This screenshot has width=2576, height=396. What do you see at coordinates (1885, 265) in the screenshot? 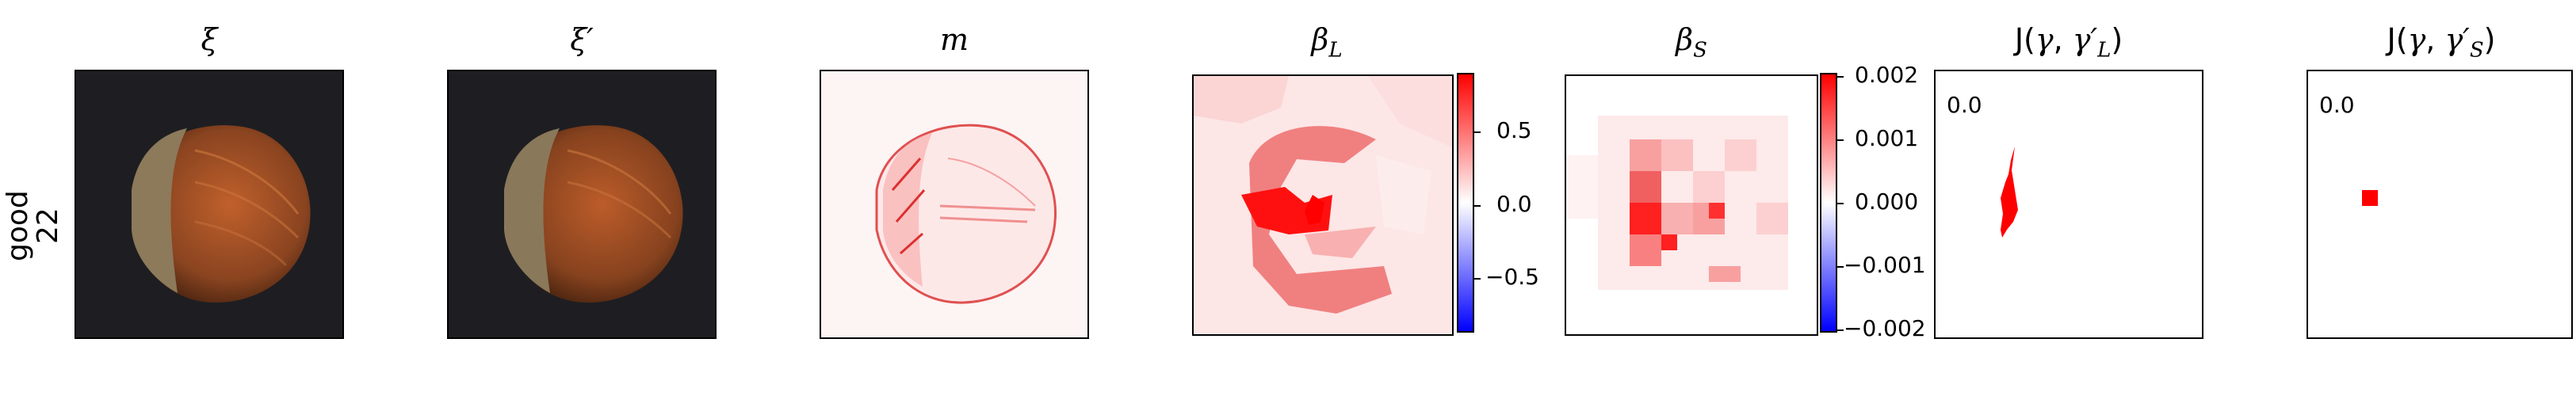
I see `colorbar-beta-S-tick-3: −0.001` at bounding box center [1885, 265].